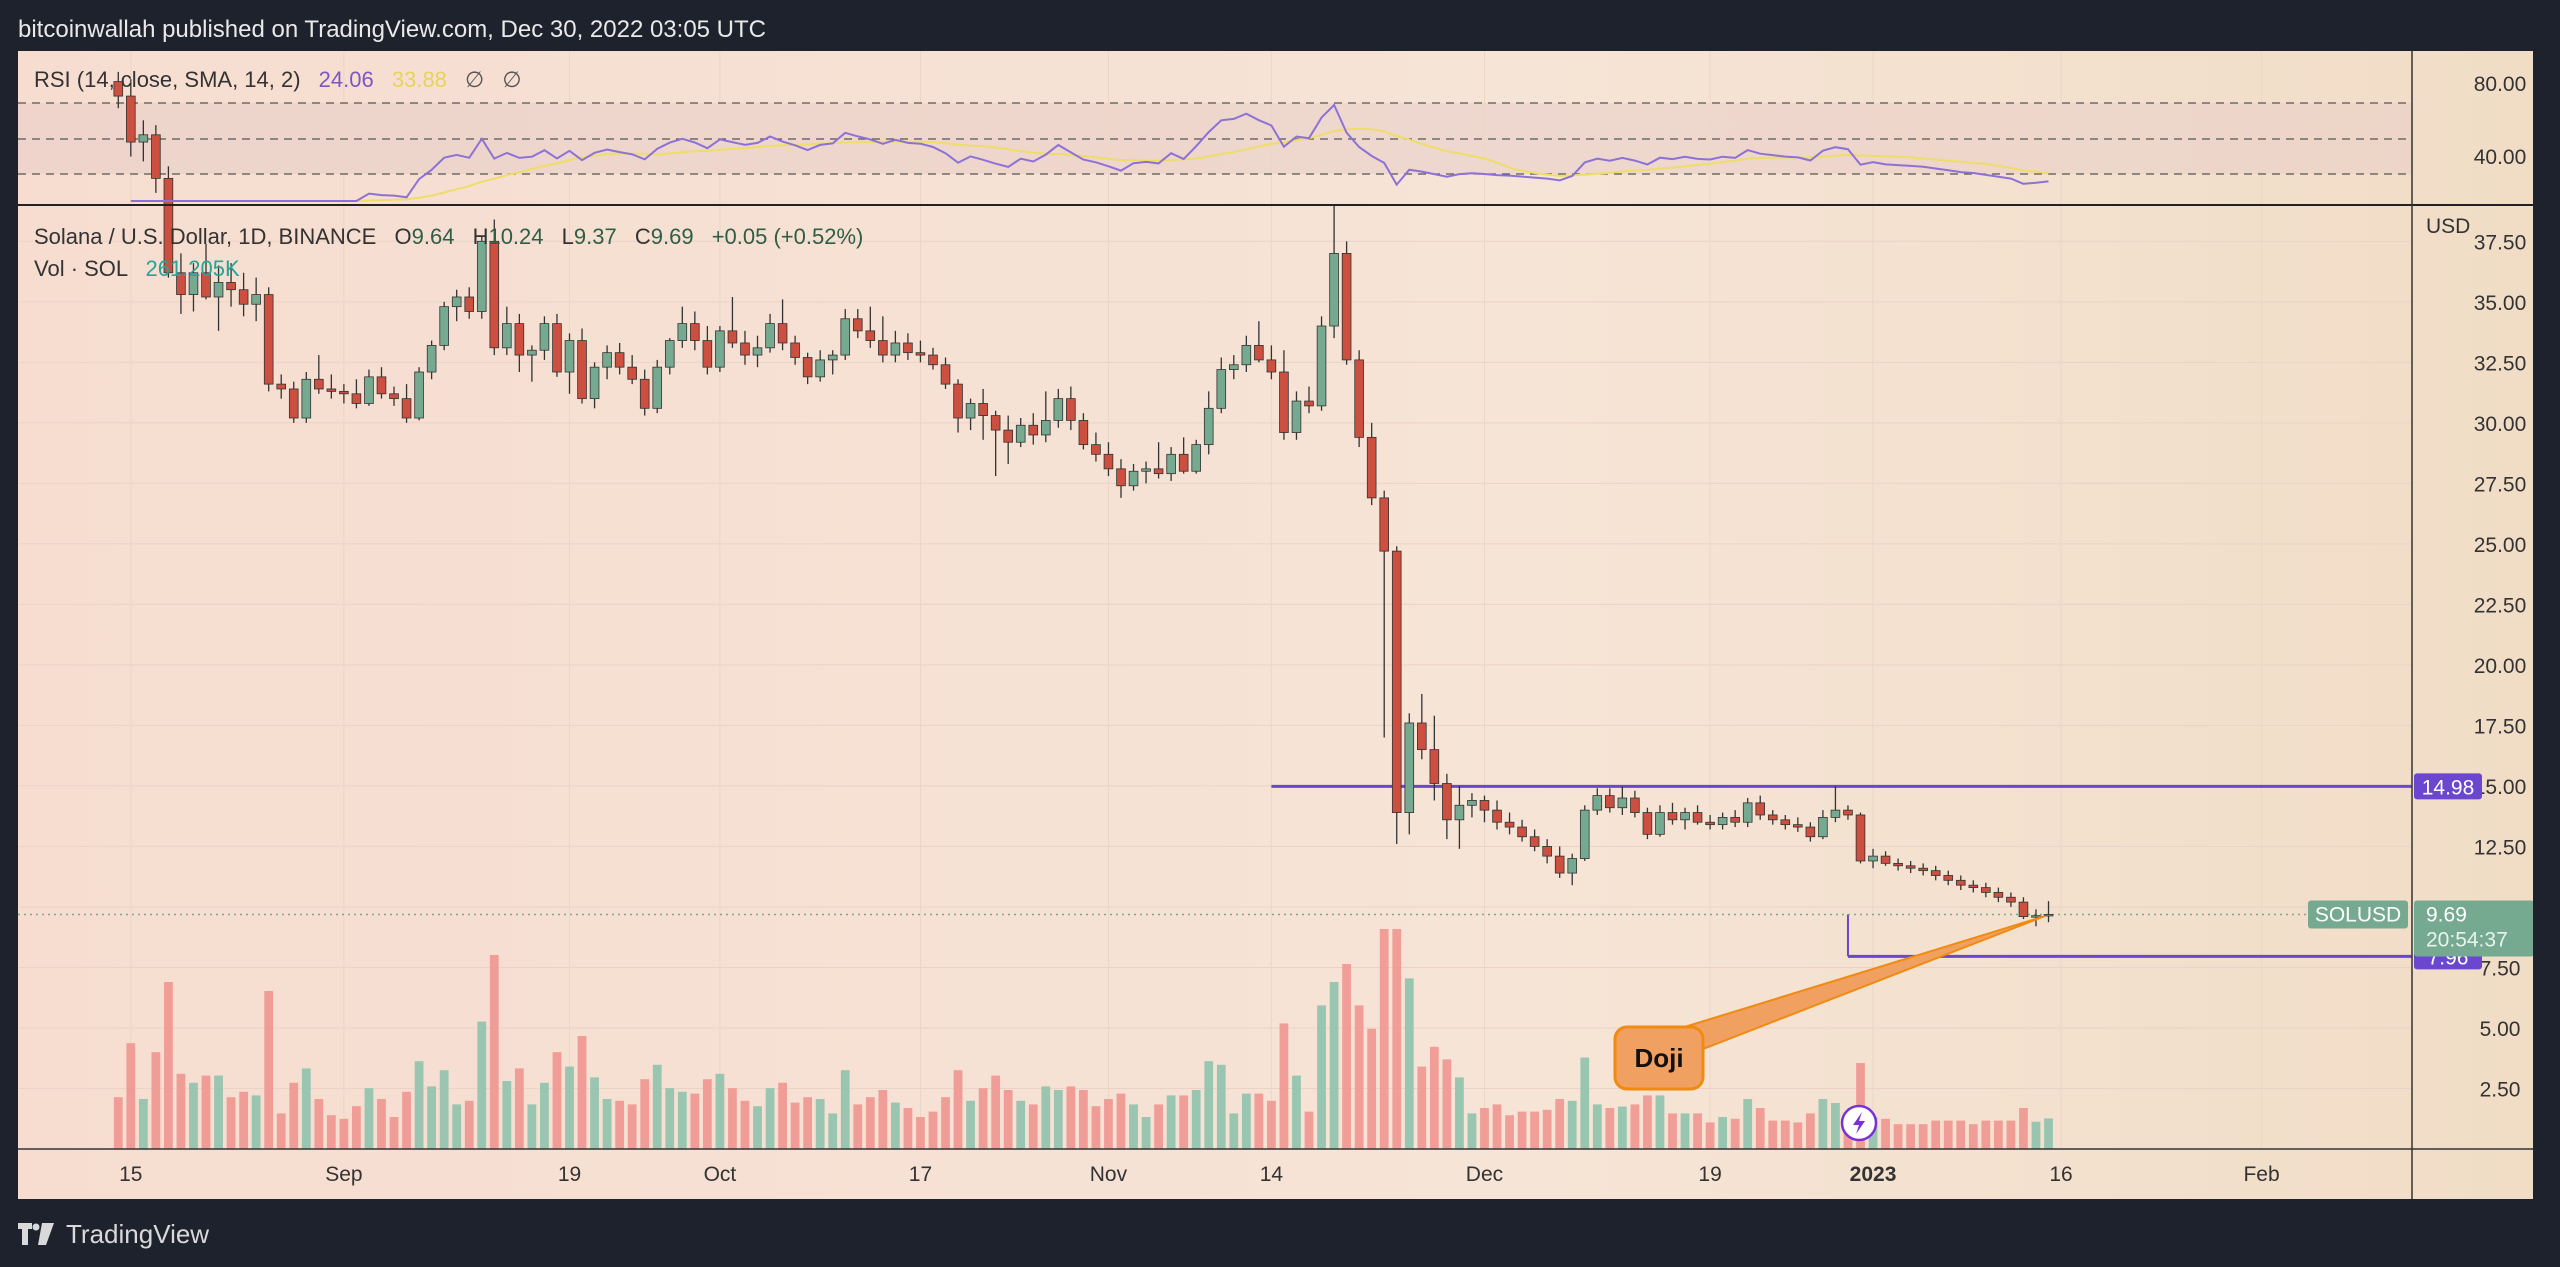 This screenshot has height=1267, width=2560. I want to click on replay-lightning-icon, so click(1859, 1123).